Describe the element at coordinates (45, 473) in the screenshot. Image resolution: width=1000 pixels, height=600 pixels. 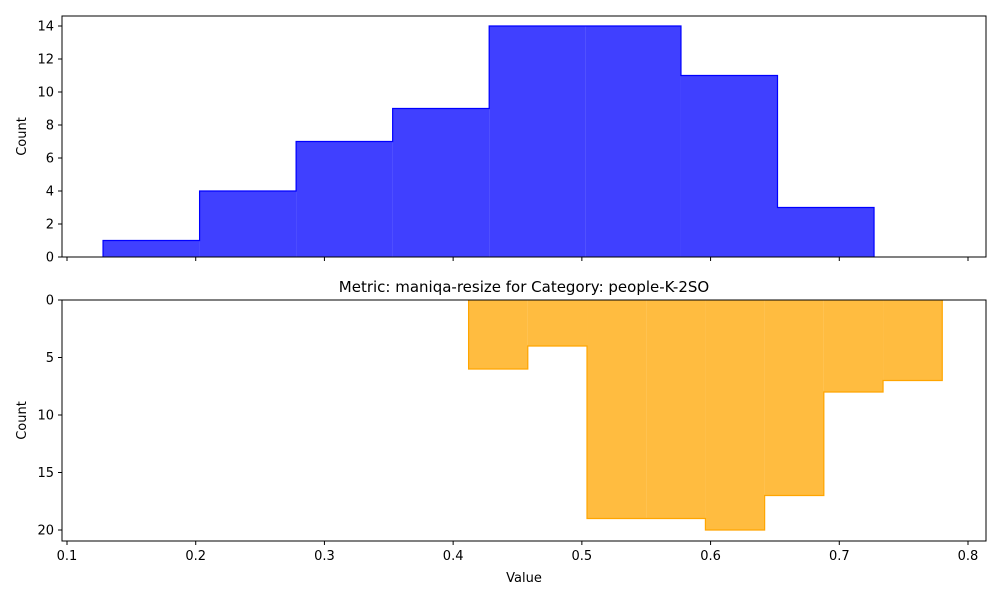
I see `bottom-y-tick-label: 15` at that location.